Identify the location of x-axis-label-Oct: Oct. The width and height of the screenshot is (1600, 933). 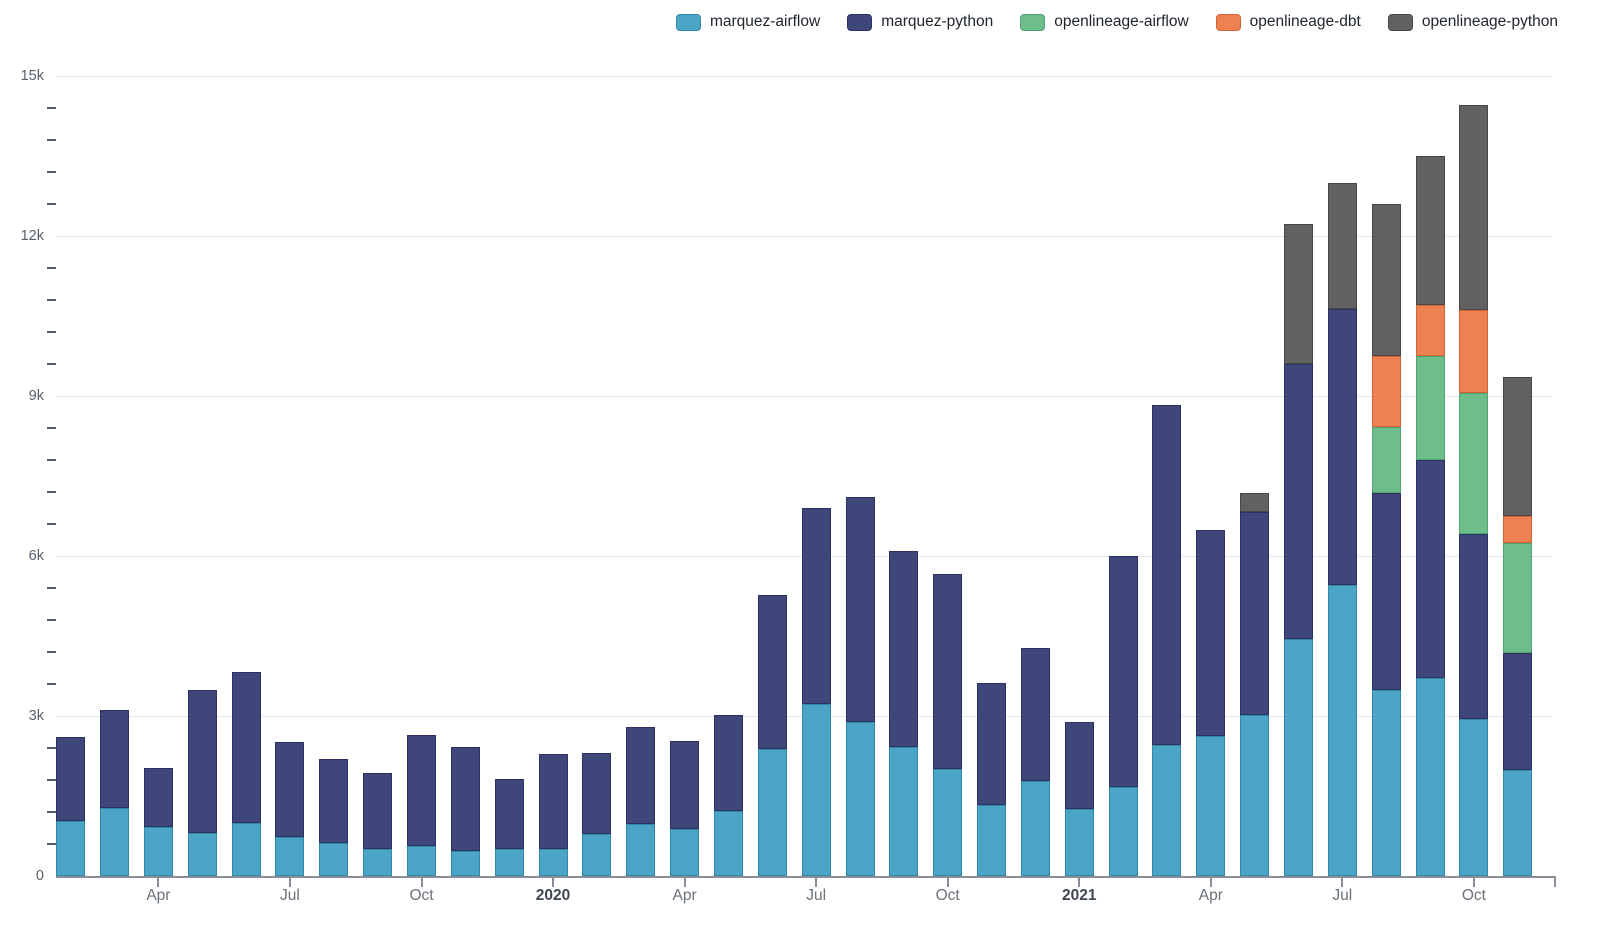
(421, 895).